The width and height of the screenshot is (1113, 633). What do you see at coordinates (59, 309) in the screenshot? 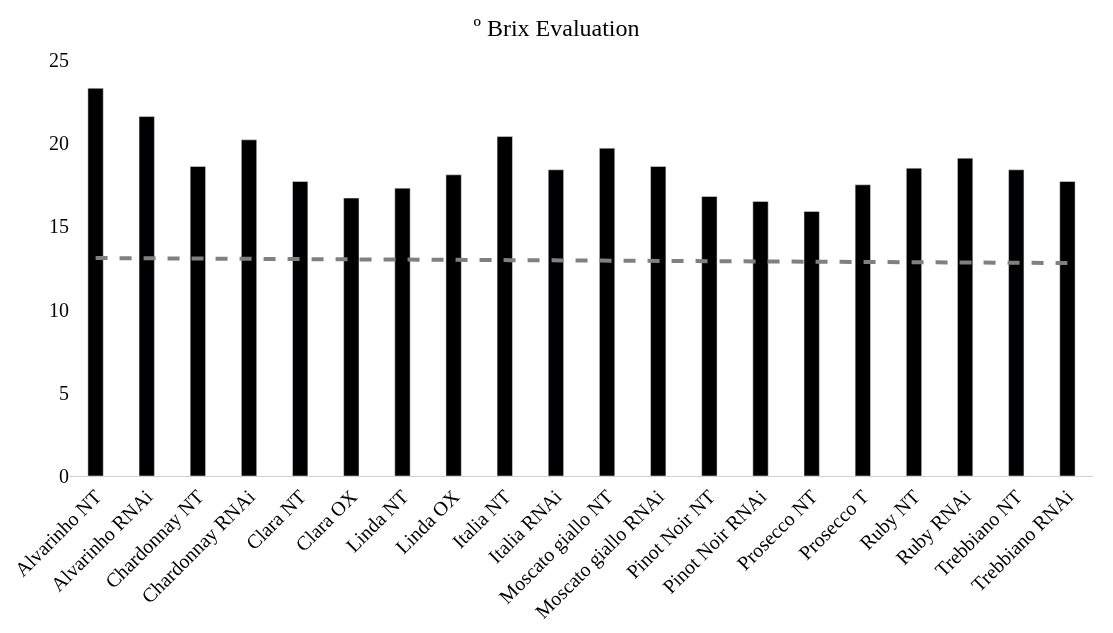
I see `y-tick-label: 10` at bounding box center [59, 309].